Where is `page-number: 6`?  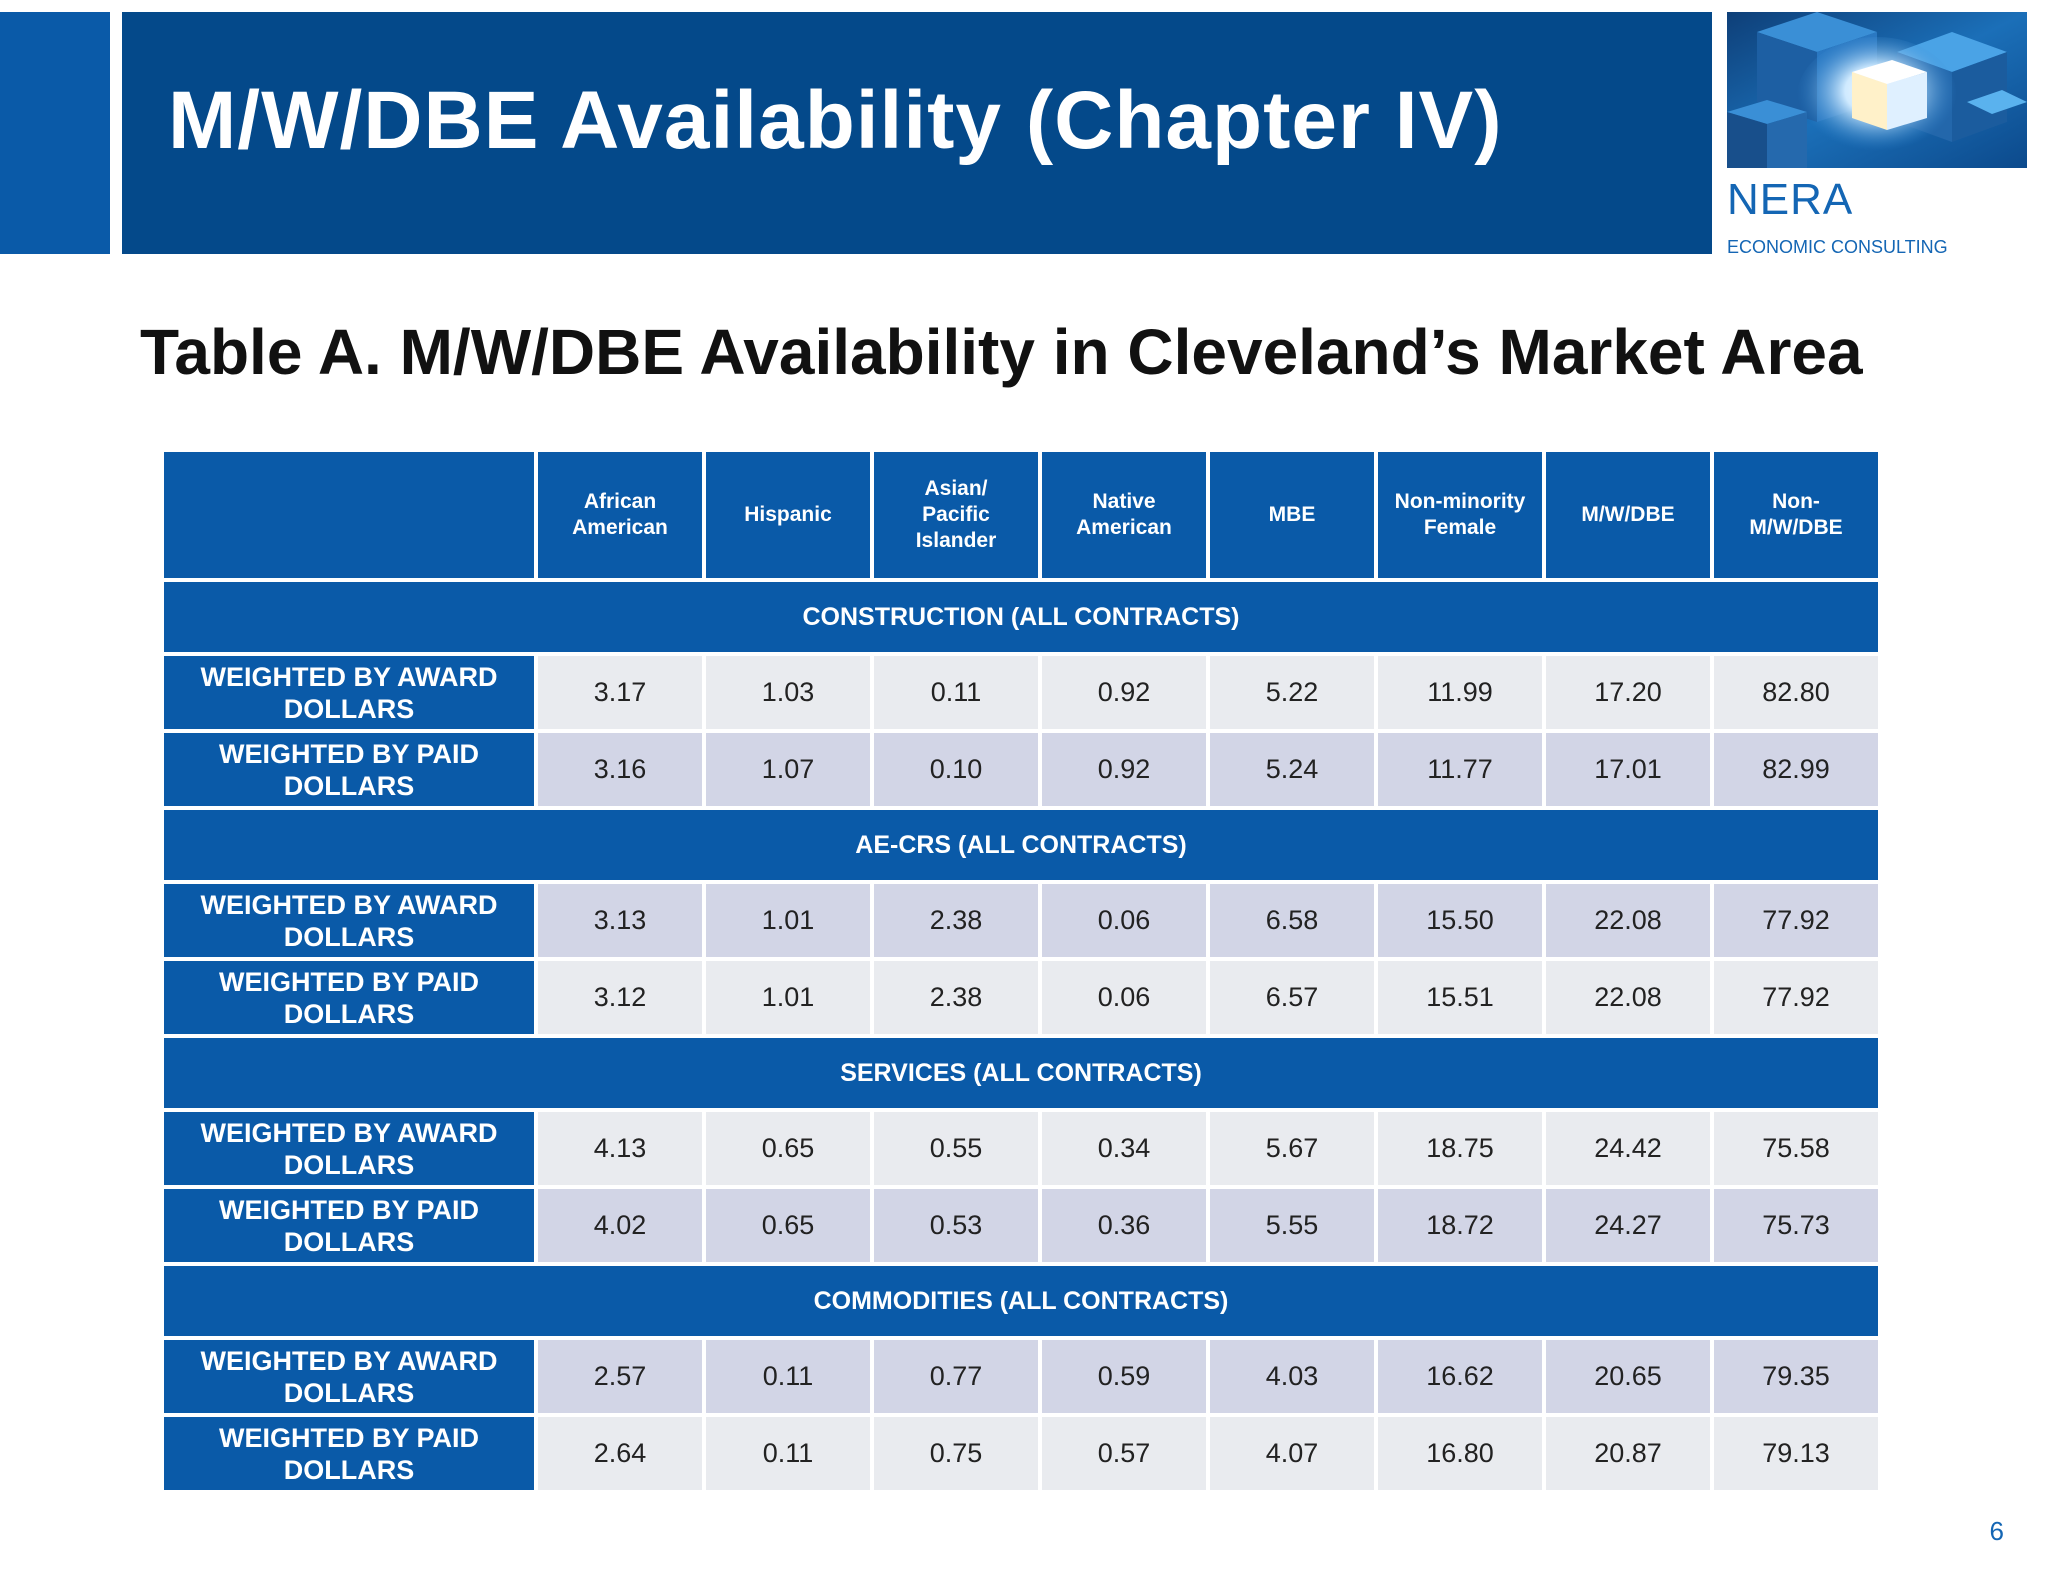
page-number: 6 is located at coordinates (1996, 1531).